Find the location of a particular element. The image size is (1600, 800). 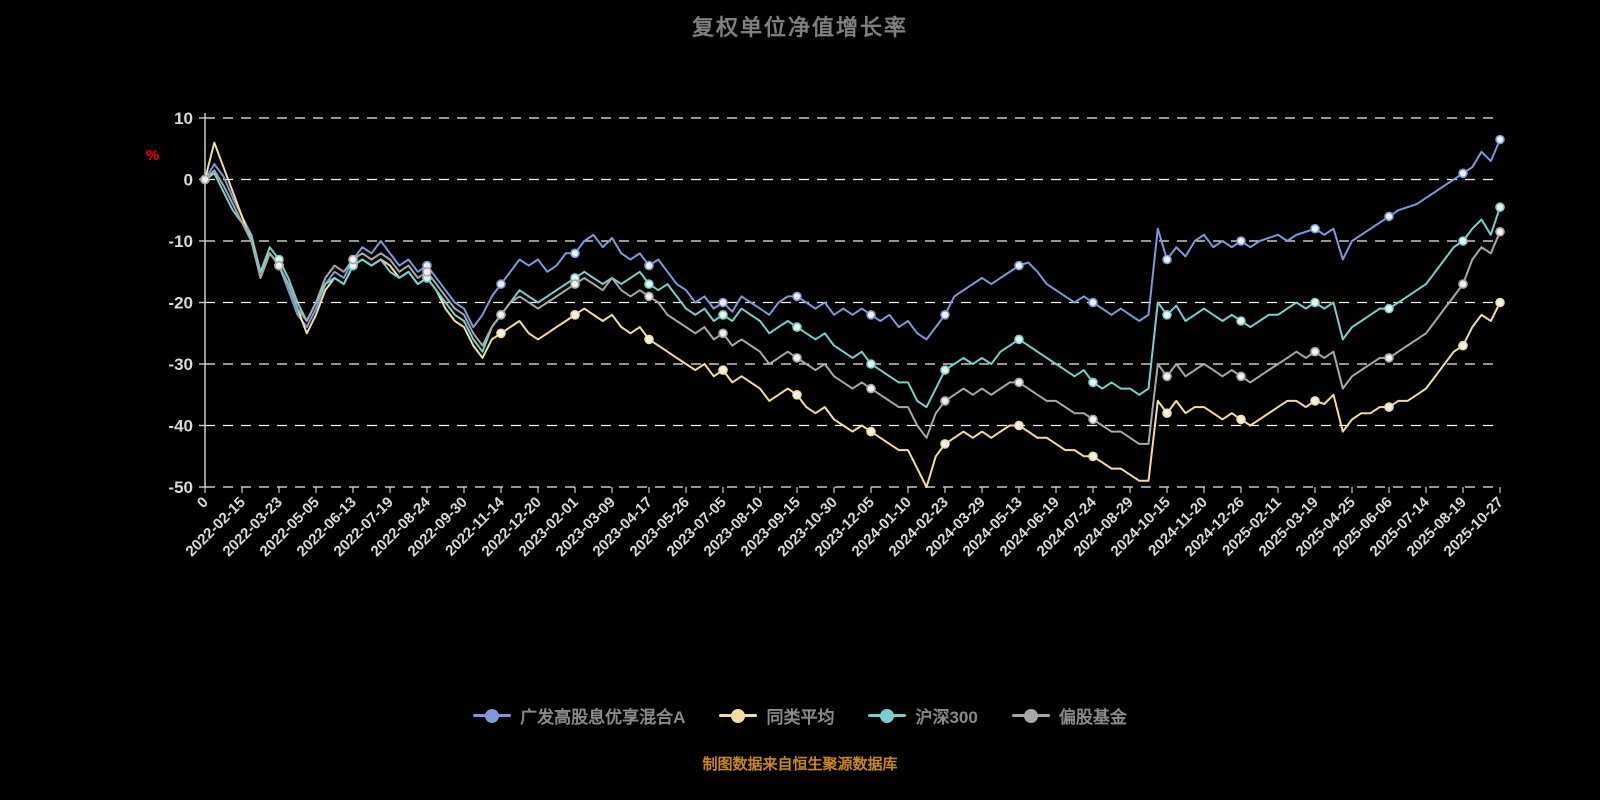

legend-label: 偏股基金 is located at coordinates (1092, 717).